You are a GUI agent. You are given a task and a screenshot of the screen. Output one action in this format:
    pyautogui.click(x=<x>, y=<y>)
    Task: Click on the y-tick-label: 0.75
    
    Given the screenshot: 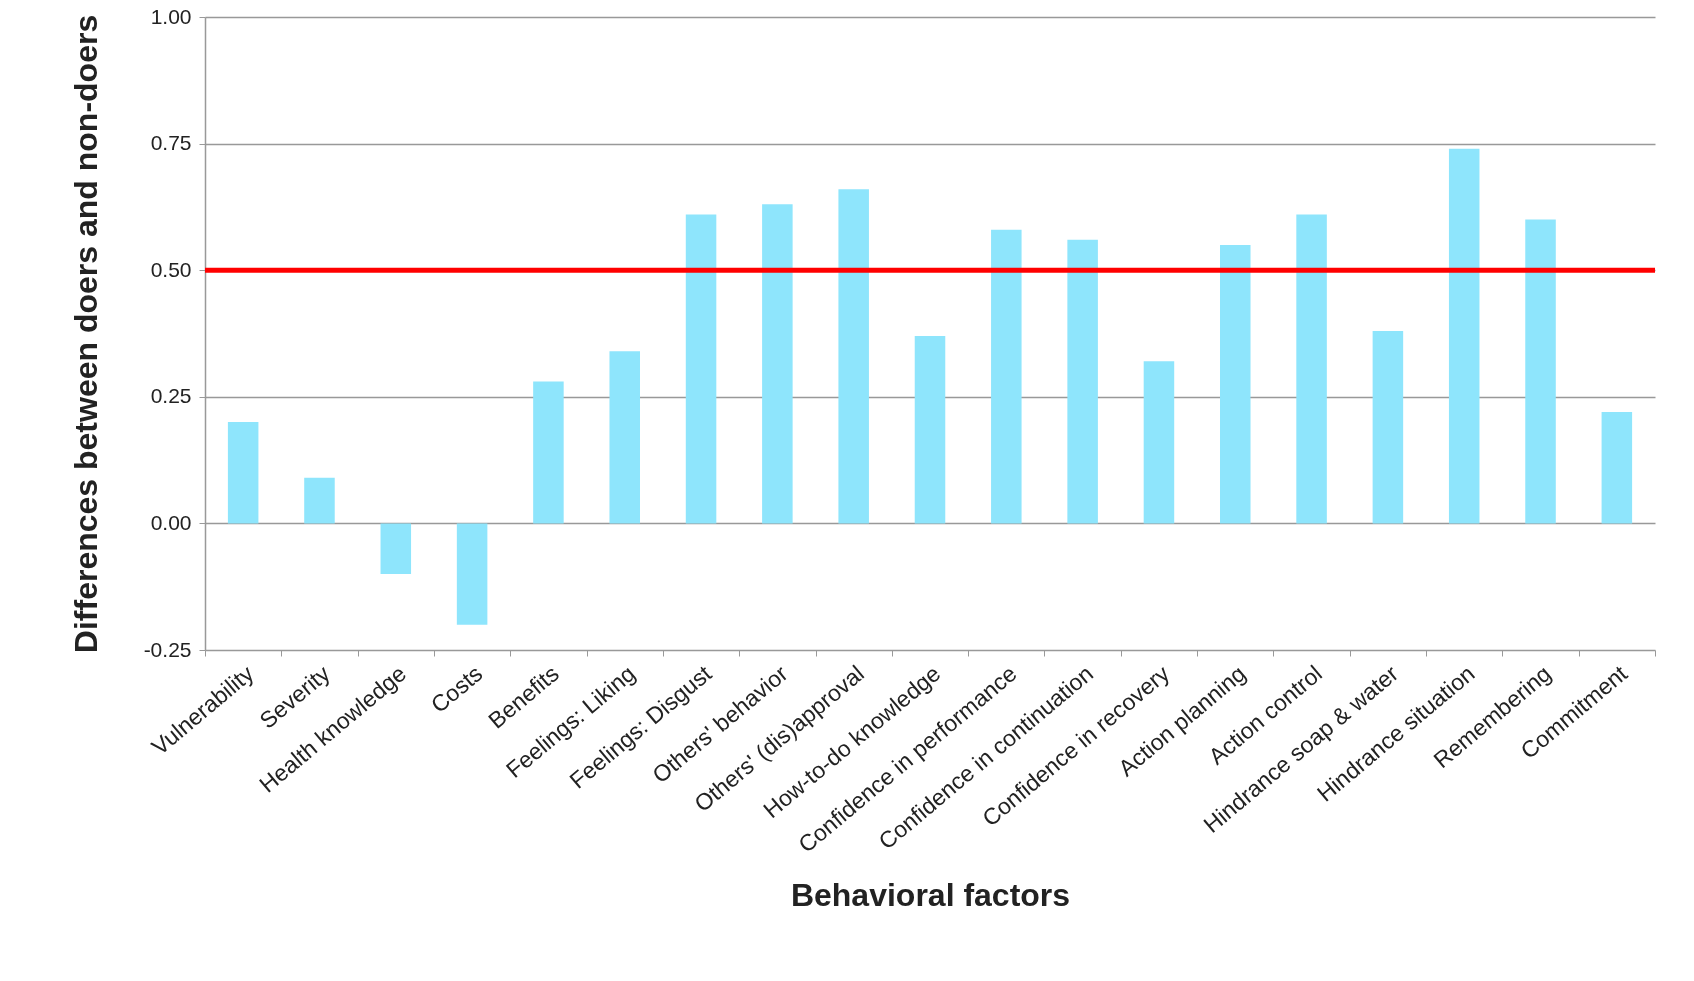 What is the action you would take?
    pyautogui.click(x=171, y=143)
    